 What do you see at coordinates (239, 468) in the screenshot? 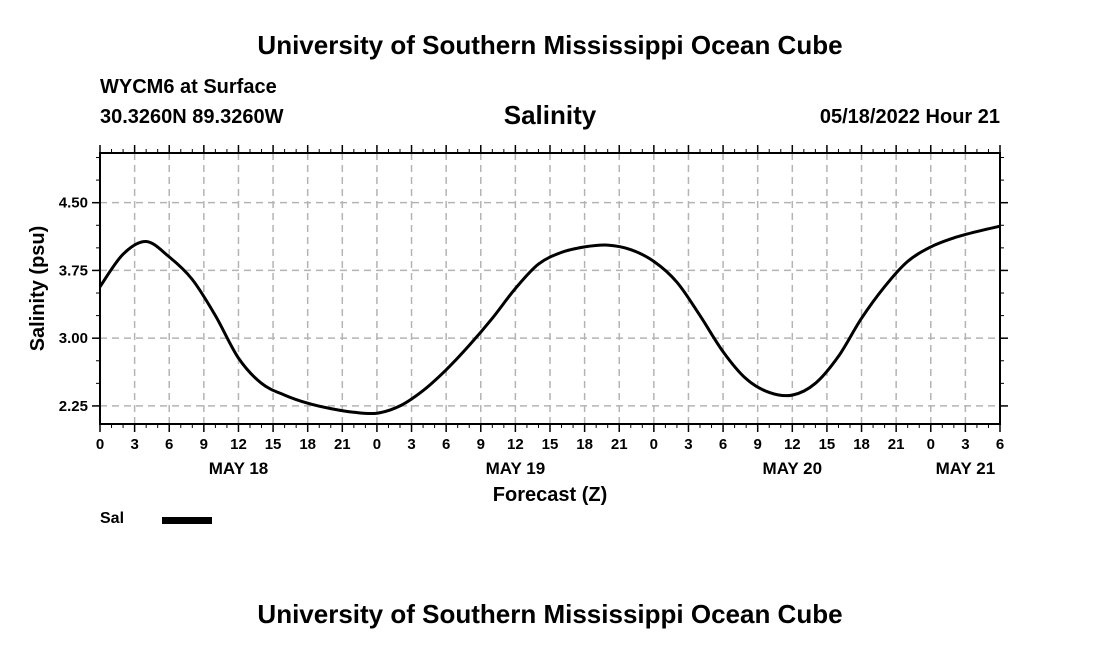
I see `day-label: MAY 18` at bounding box center [239, 468].